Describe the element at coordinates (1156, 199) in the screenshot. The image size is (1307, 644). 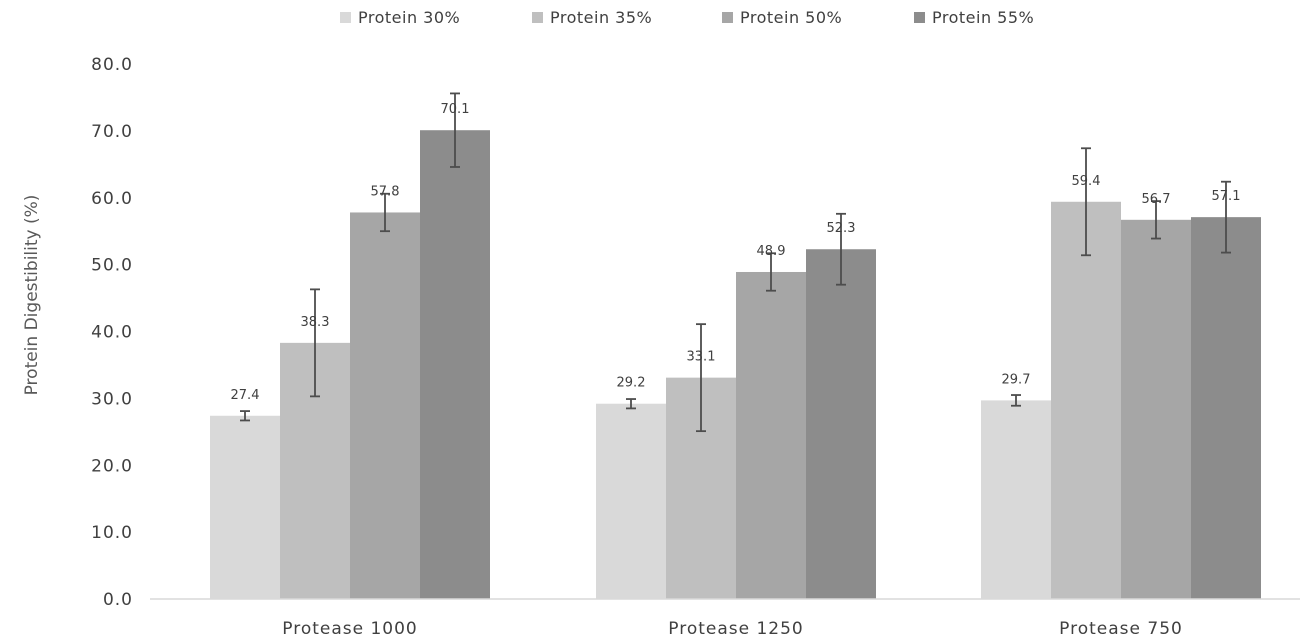
I see `data-label: 56.7` at that location.